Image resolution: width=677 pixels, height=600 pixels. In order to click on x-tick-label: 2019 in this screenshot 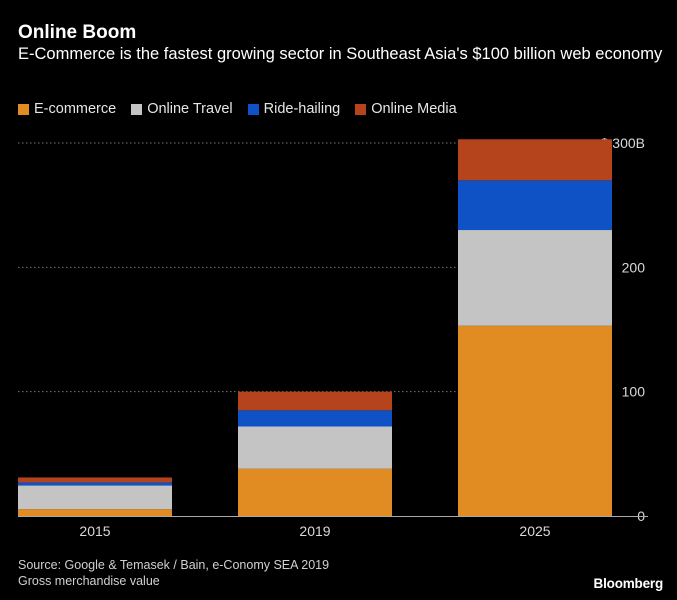, I will do `click(314, 531)`.